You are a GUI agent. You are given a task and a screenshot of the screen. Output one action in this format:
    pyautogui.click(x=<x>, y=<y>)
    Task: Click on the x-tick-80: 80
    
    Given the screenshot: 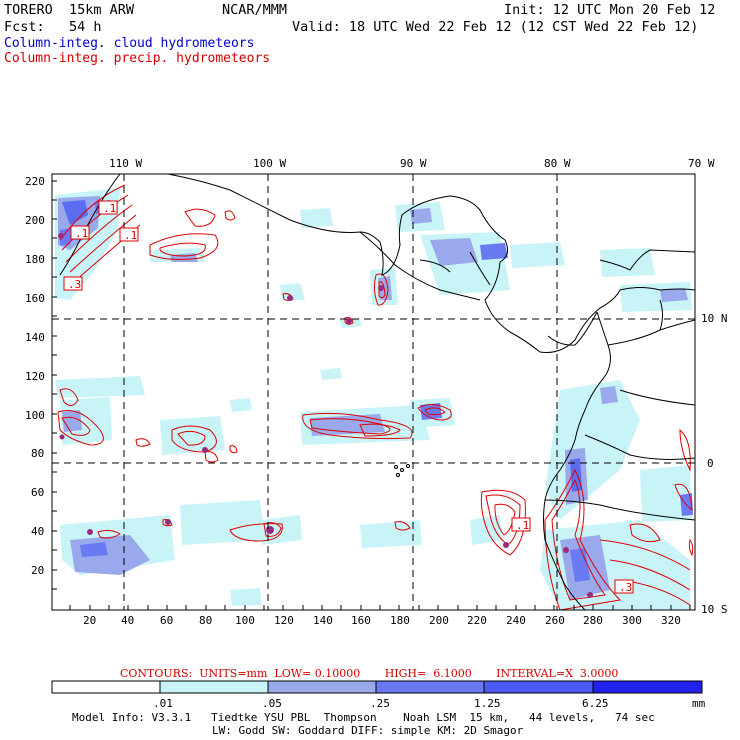 What is the action you would take?
    pyautogui.click(x=206, y=620)
    